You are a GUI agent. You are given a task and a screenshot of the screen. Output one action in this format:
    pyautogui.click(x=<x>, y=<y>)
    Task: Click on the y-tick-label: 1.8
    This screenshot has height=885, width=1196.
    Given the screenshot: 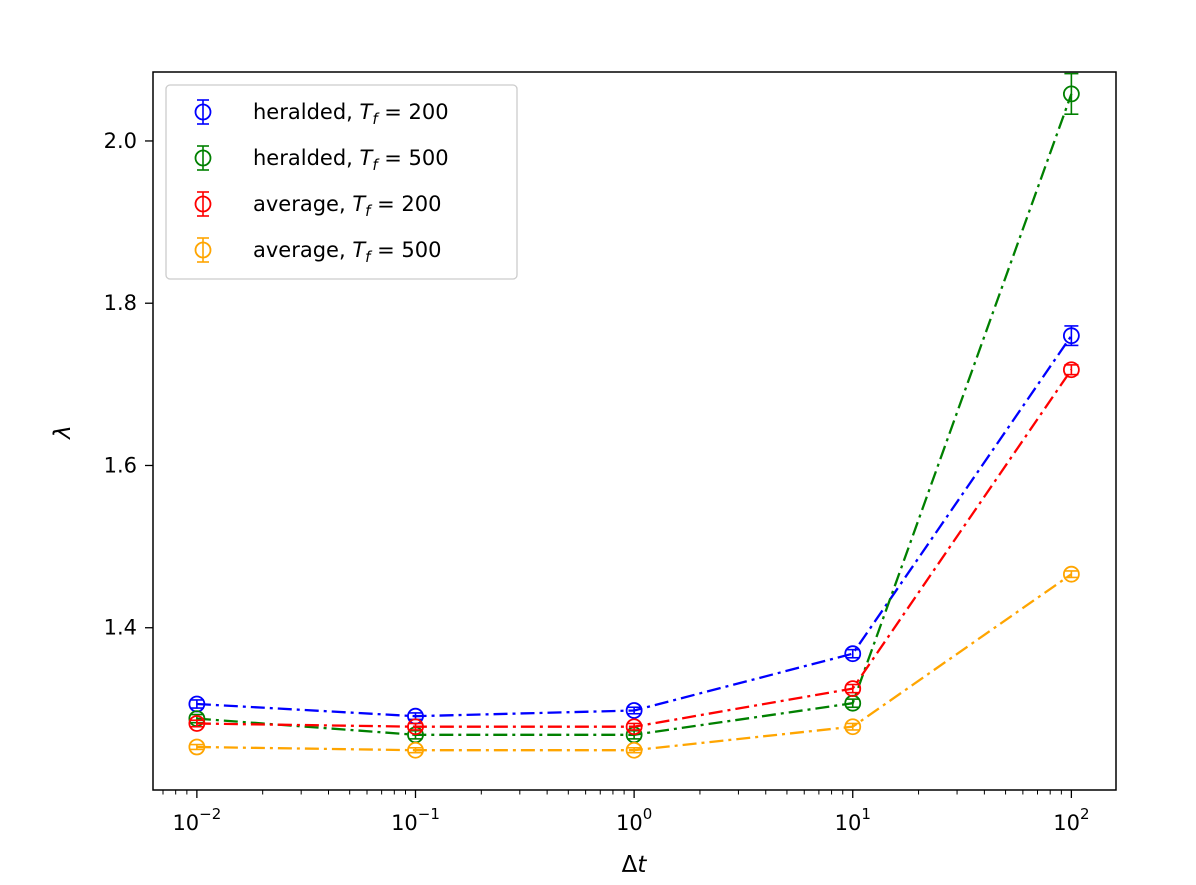 What is the action you would take?
    pyautogui.click(x=120, y=303)
    